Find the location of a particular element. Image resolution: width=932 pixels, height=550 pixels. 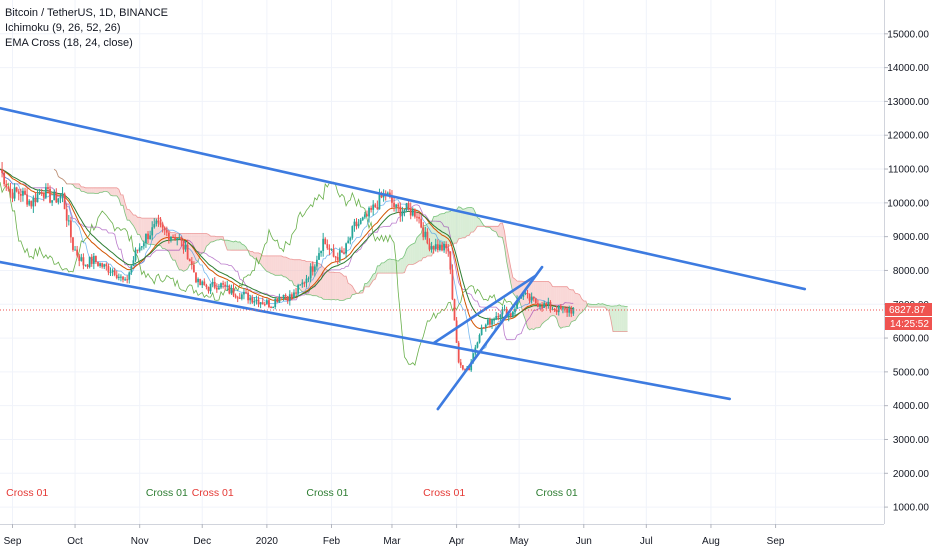

cross-label: Cross 01 is located at coordinates (27, 493).